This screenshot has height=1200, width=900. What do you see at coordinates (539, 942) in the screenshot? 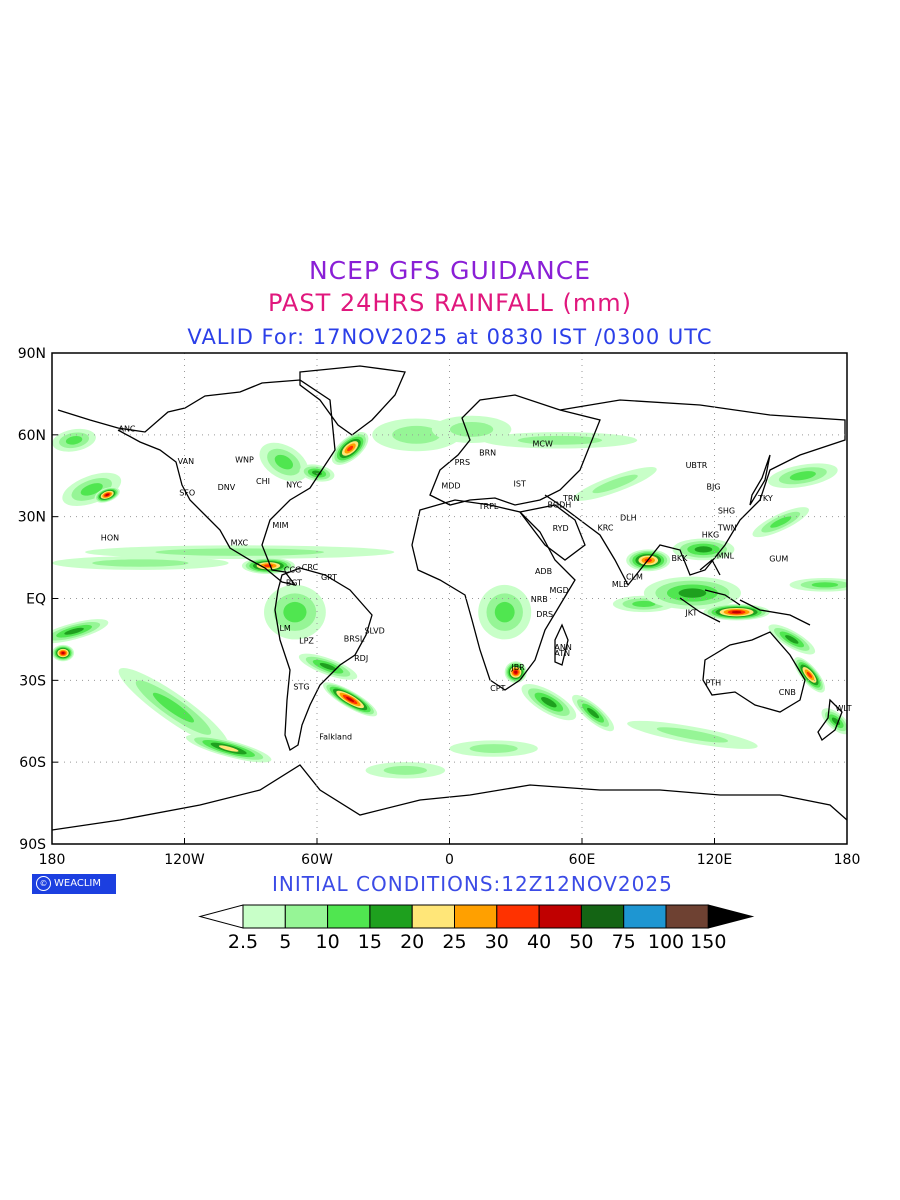
I see `legend-label: 40` at bounding box center [539, 942].